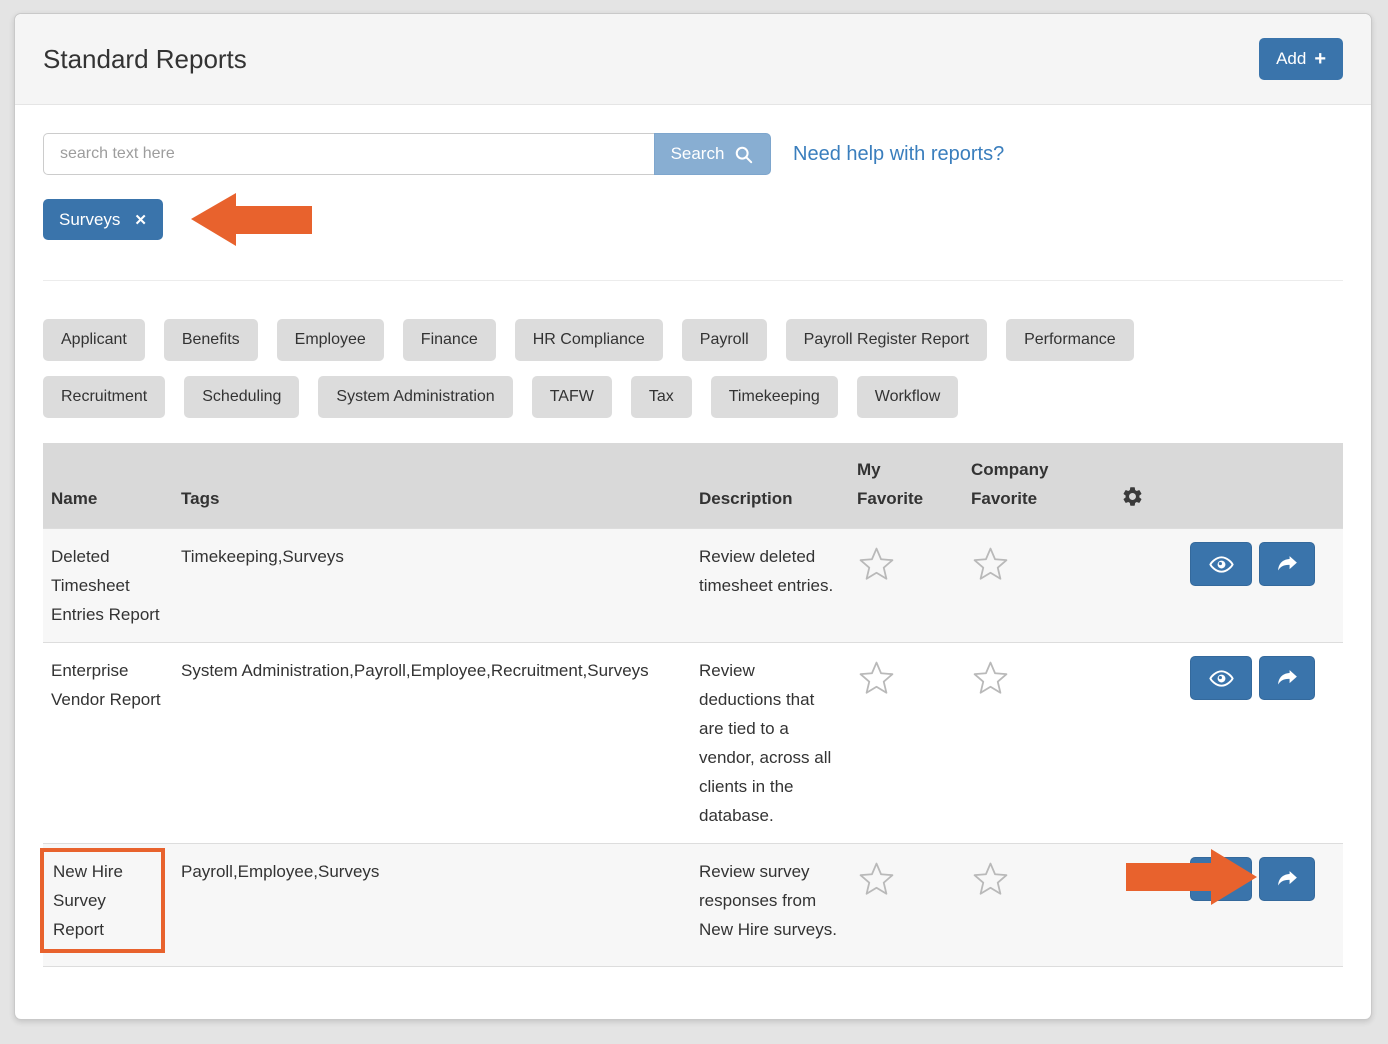 The height and width of the screenshot is (1044, 1388). I want to click on filter-recruitment: Recruitment, so click(104, 397).